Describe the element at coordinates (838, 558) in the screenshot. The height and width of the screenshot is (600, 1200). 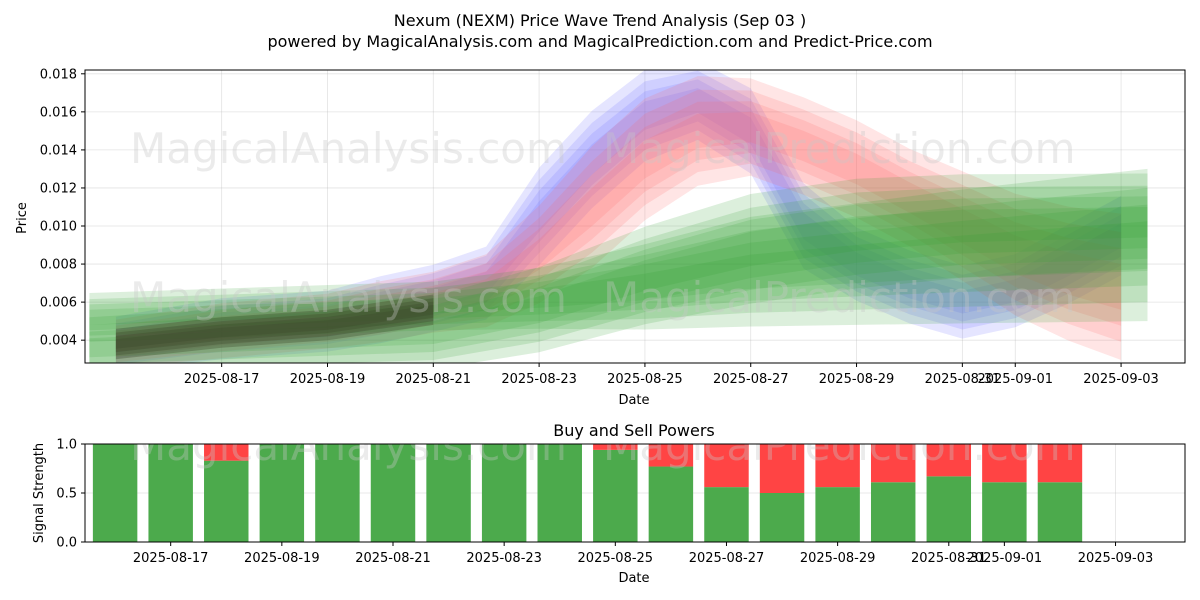
I see `signal-x-tick-label: 2025-08-29` at that location.